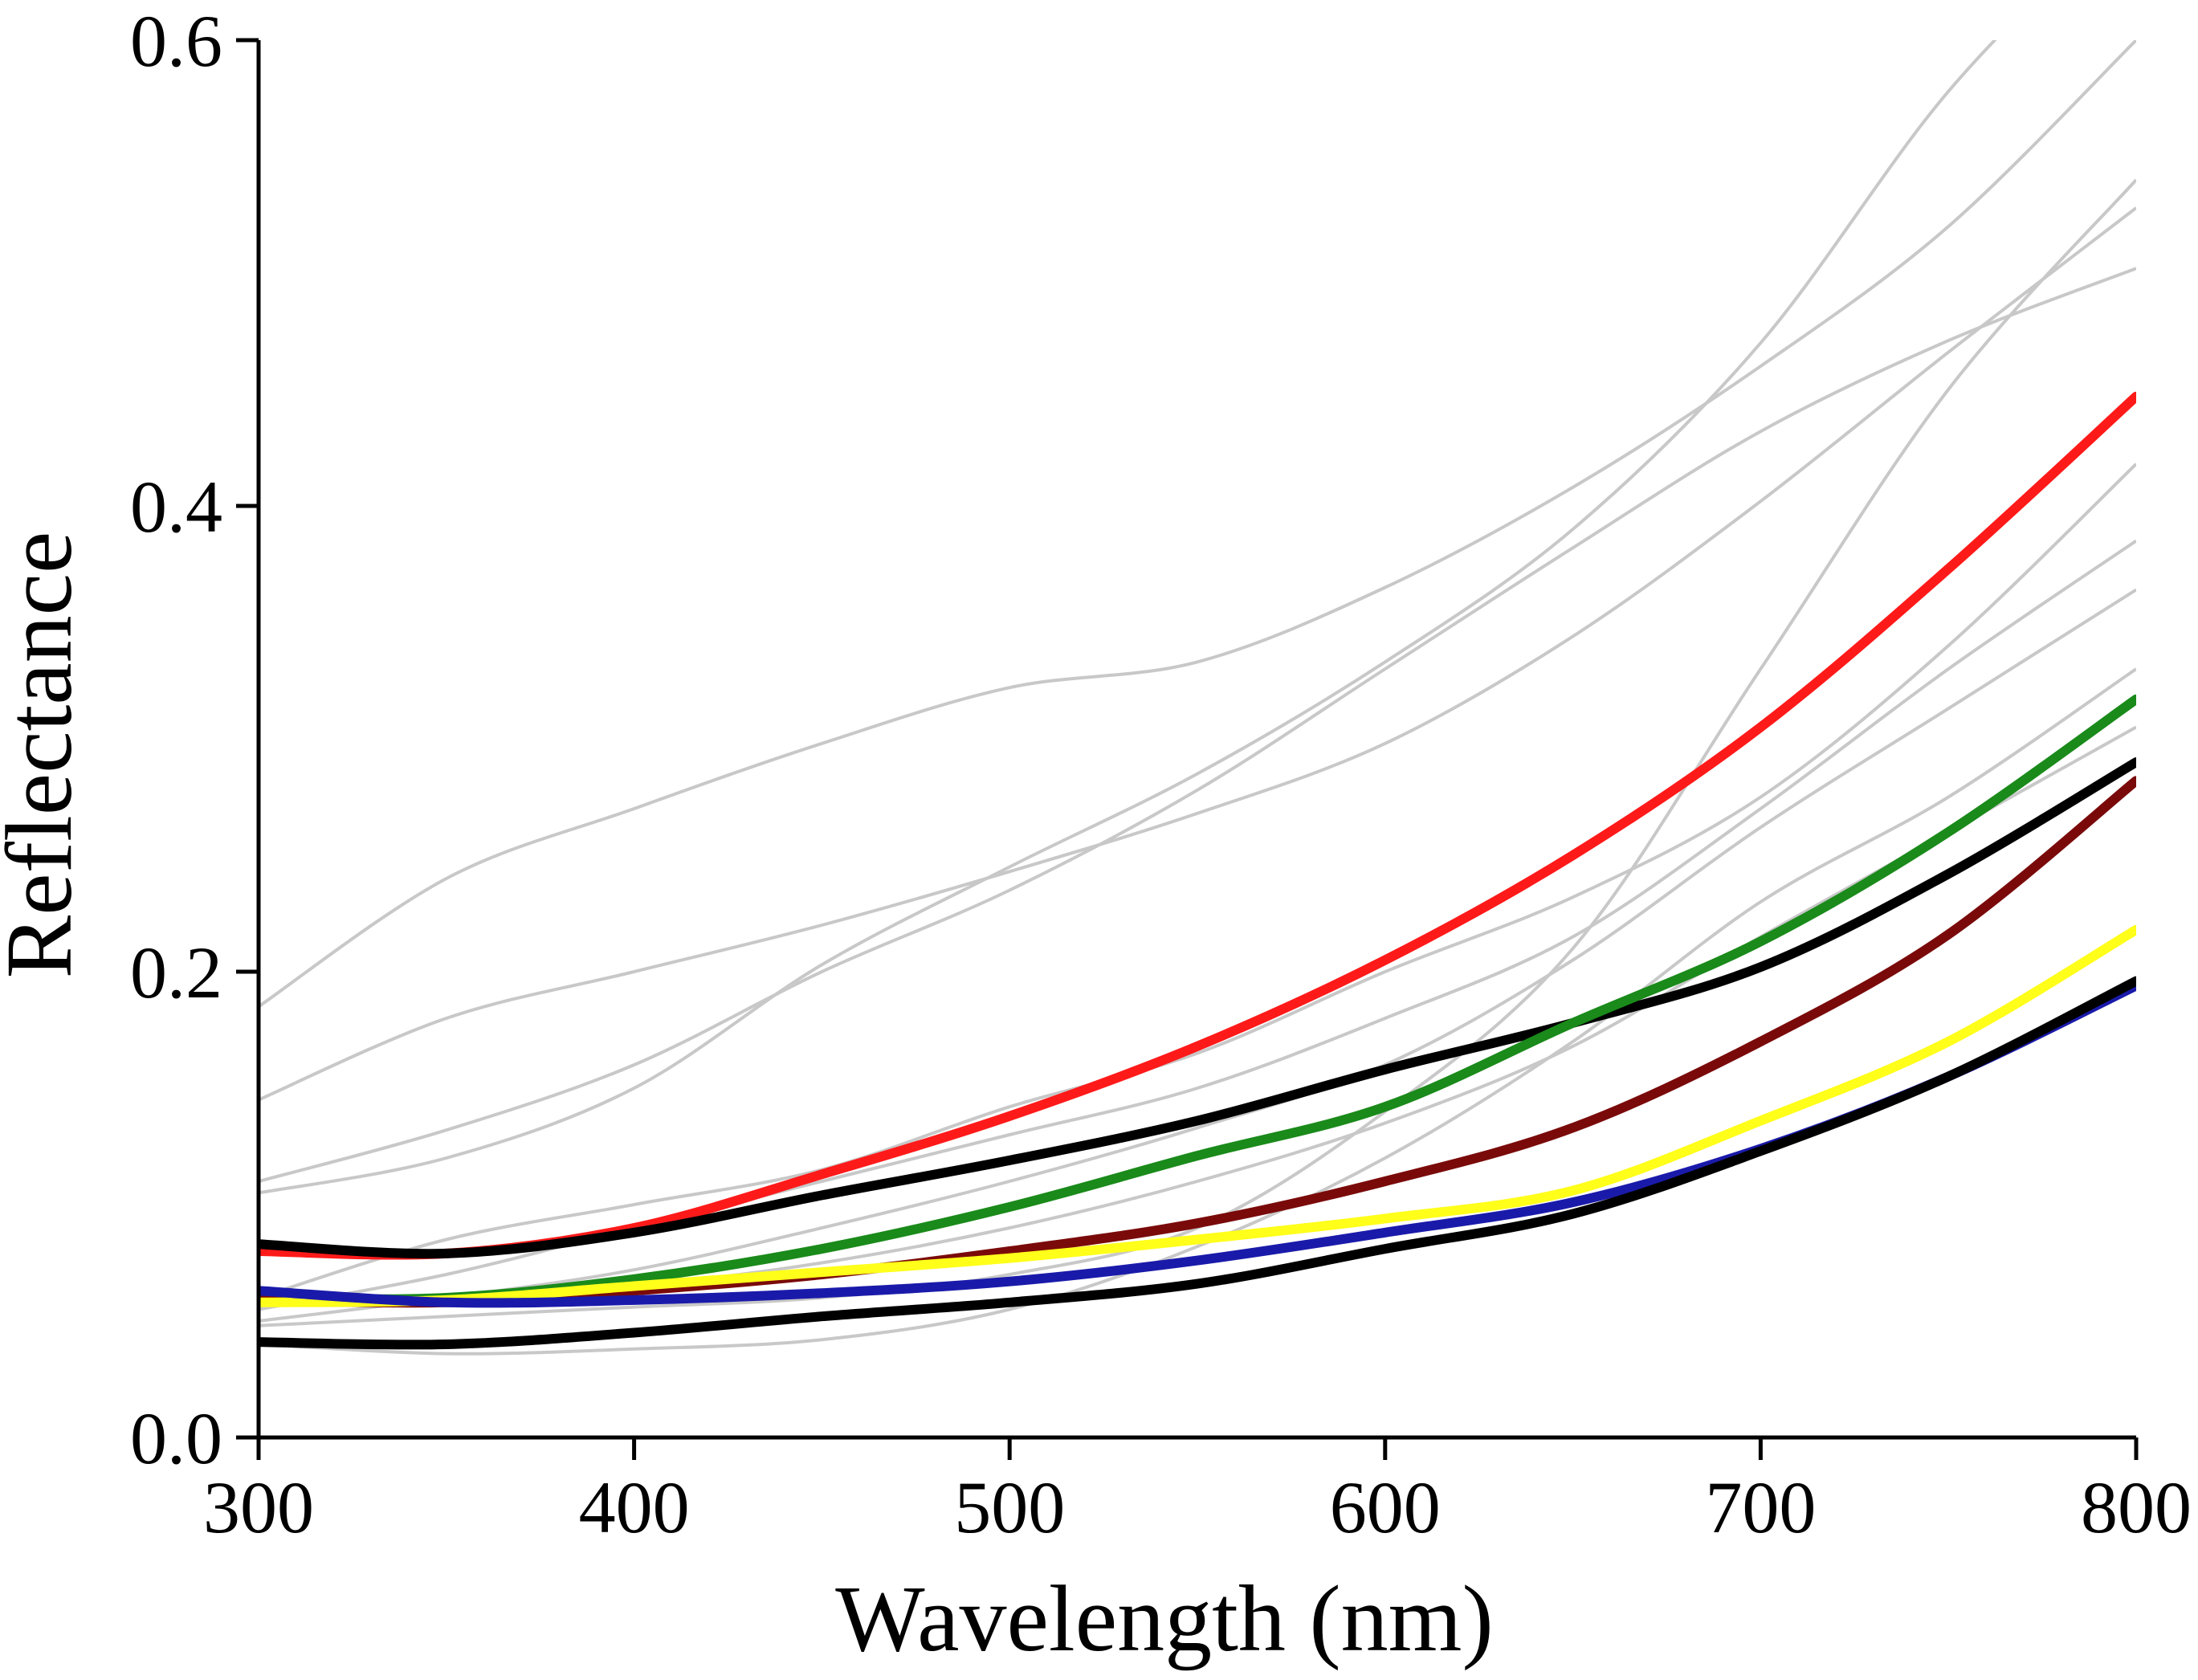 The width and height of the screenshot is (2198, 1680). What do you see at coordinates (176, 972) in the screenshot?
I see `y-tick-label: 0.2` at bounding box center [176, 972].